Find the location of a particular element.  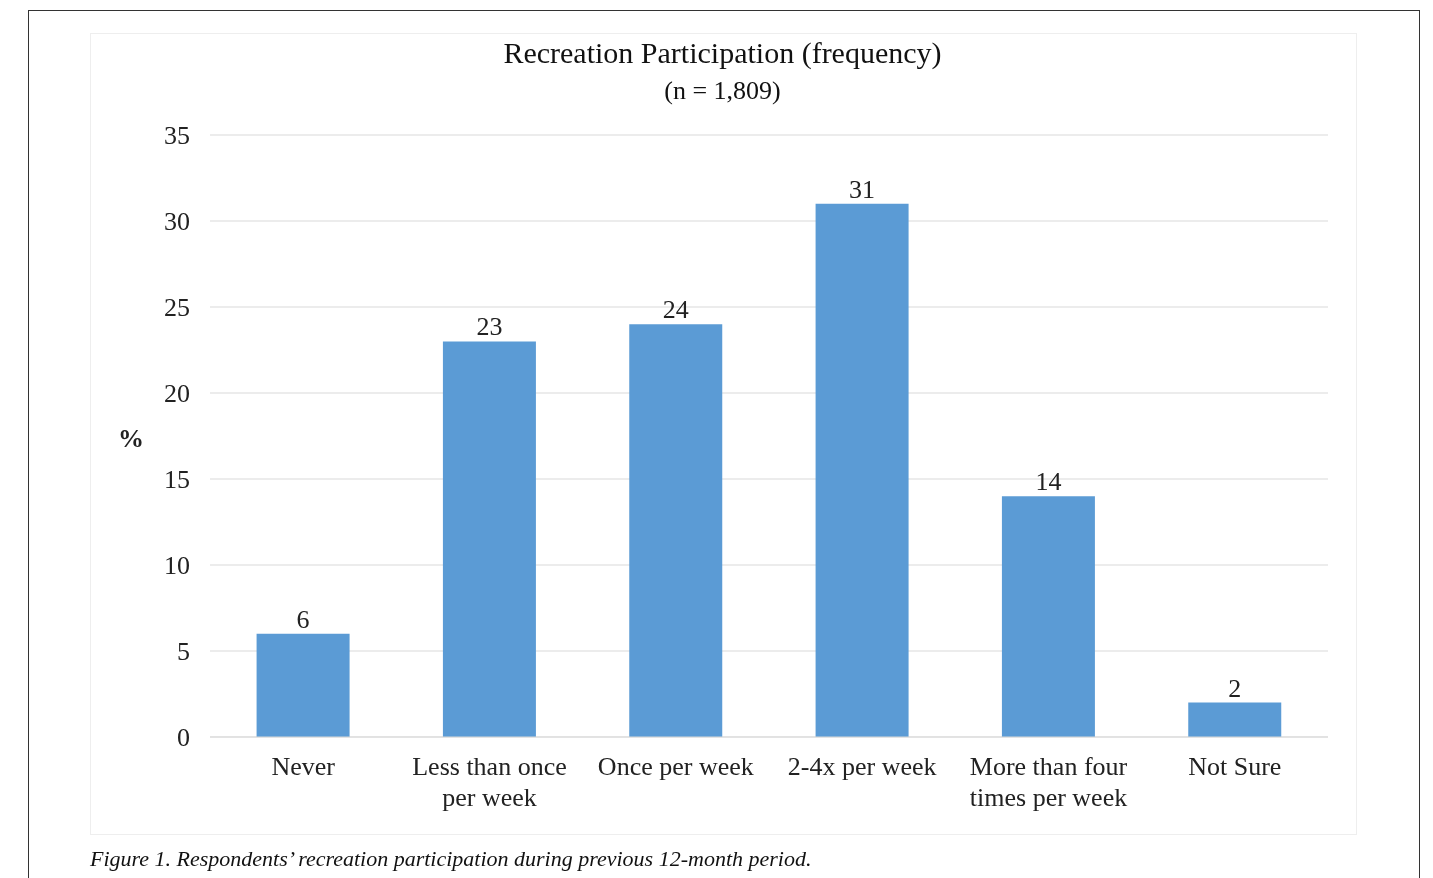

y-tick-label: 20 is located at coordinates (177, 394).